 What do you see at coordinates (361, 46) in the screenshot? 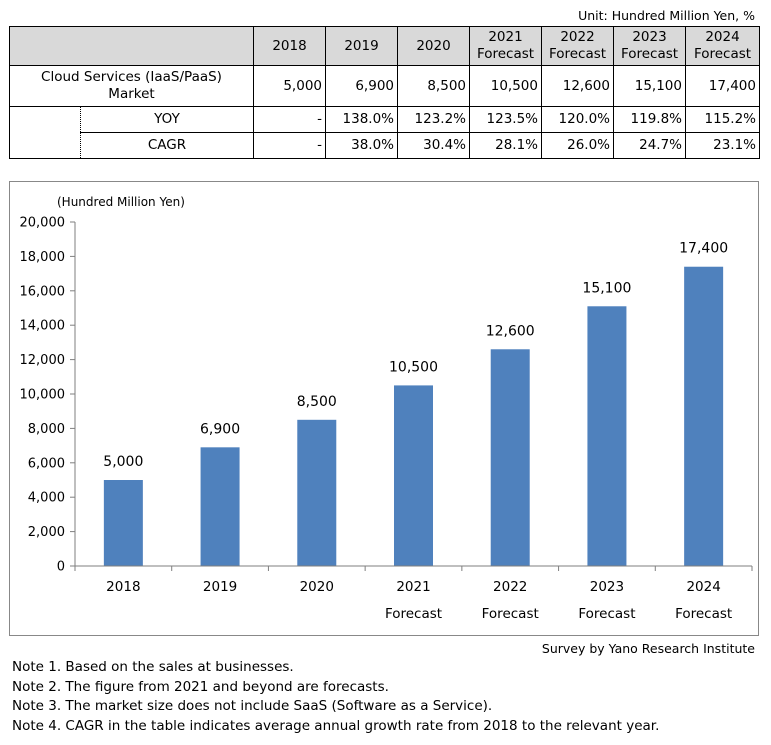
I see `table-header-2019: 2019` at bounding box center [361, 46].